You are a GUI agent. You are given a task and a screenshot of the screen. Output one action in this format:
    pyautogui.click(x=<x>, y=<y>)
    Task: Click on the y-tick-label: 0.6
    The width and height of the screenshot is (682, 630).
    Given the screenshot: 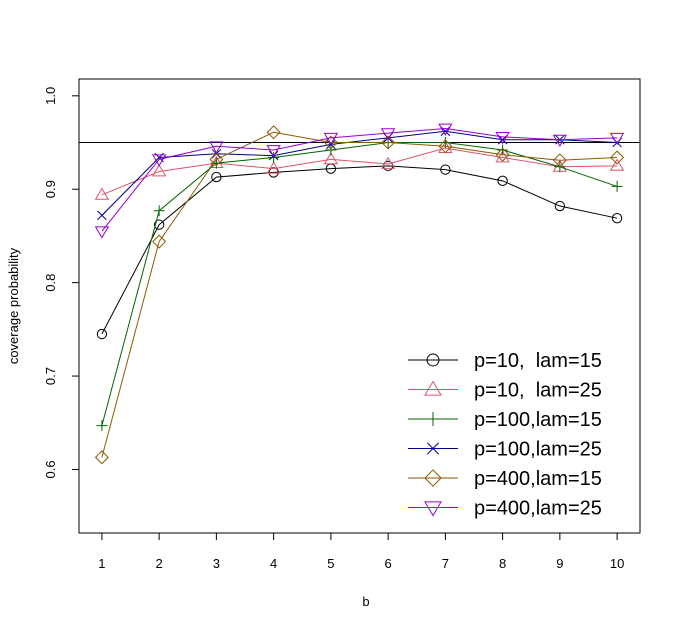 What is the action you would take?
    pyautogui.click(x=50, y=469)
    